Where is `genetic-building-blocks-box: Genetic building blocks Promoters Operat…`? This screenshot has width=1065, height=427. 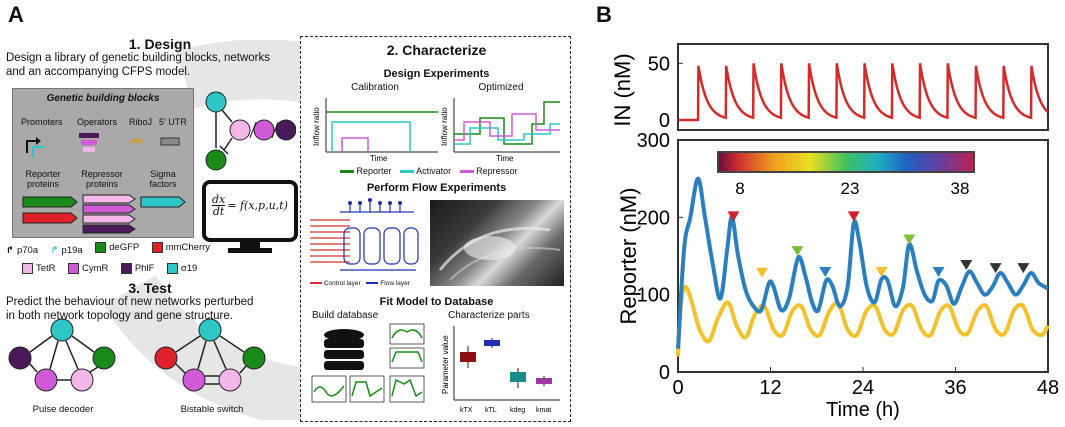 genetic-building-blocks-box: Genetic building blocks Promoters Operat… is located at coordinates (103, 163).